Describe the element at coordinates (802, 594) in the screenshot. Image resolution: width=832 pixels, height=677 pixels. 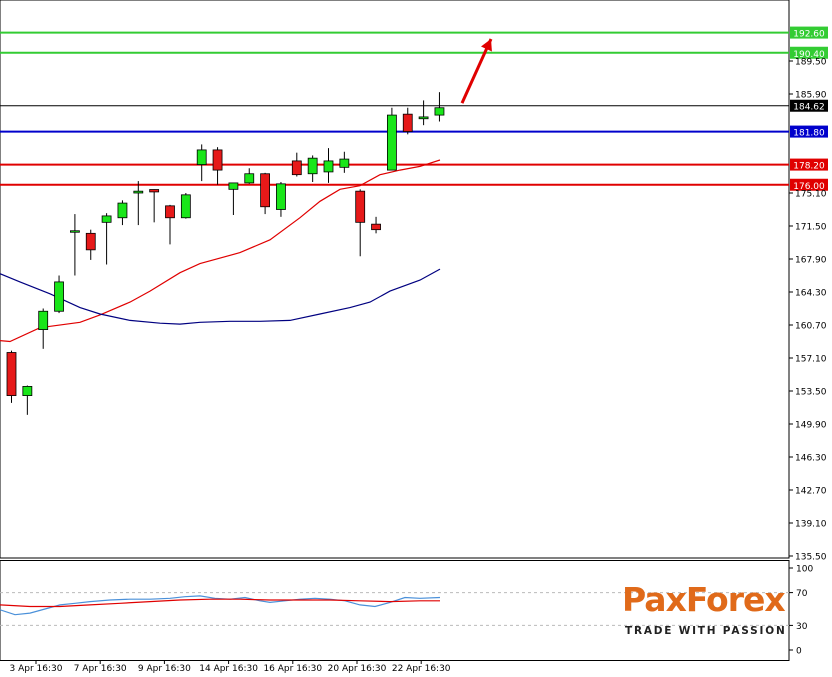
I see `indicator-tick-label: 70` at that location.